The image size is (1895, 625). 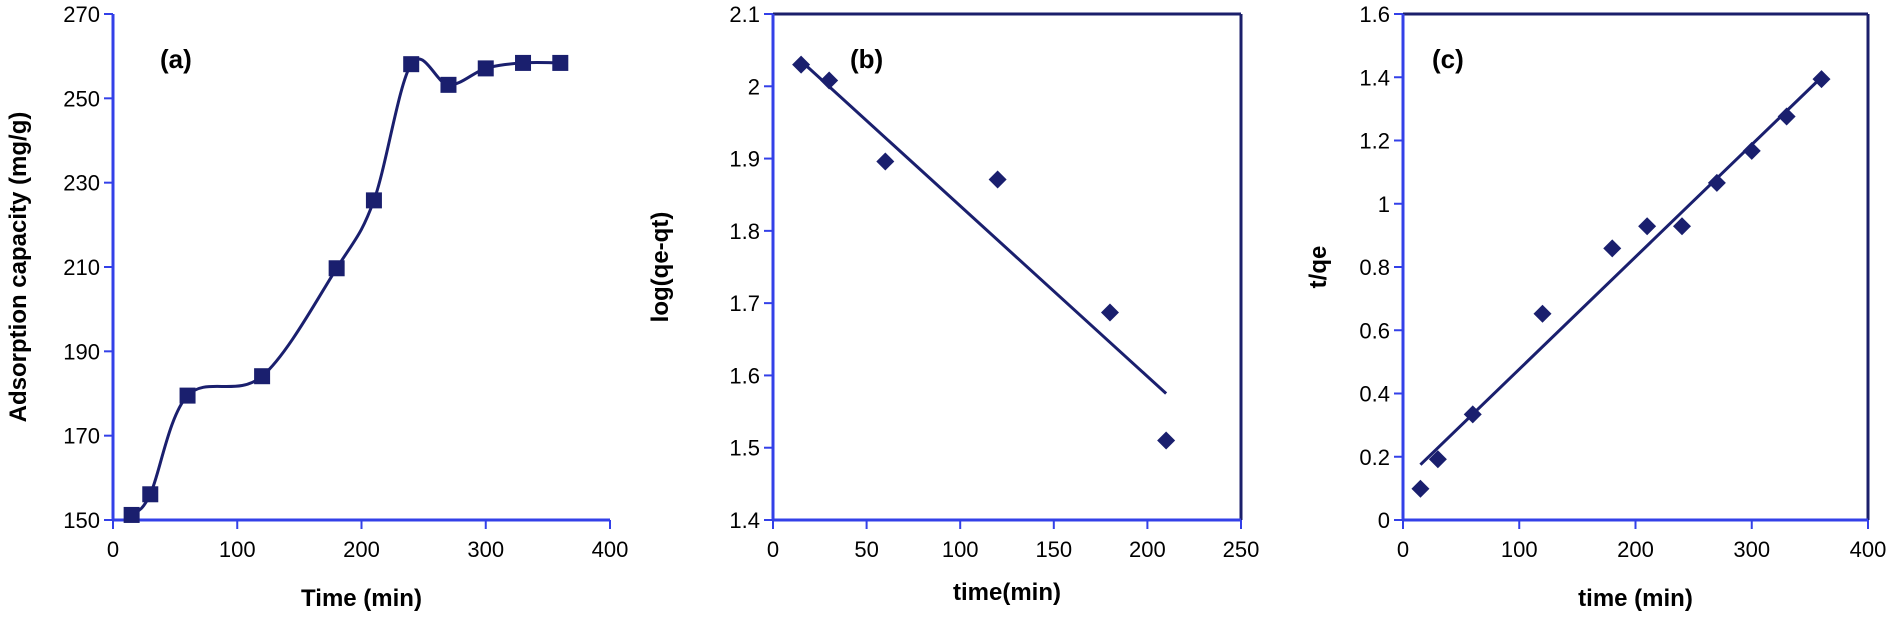 I want to click on y-tick-label: 150, so click(x=81, y=520).